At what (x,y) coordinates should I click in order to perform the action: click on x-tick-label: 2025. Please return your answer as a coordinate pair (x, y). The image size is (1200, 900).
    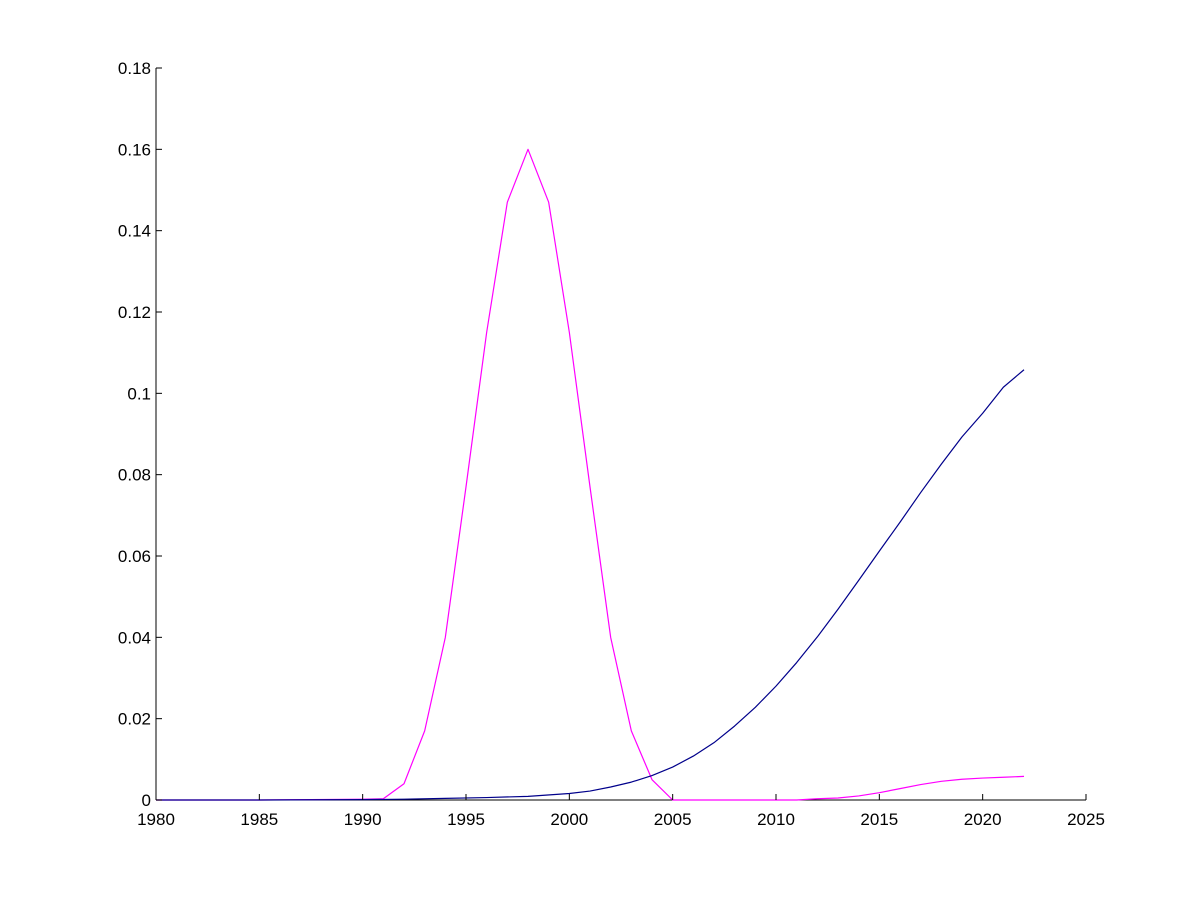
    Looking at the image, I should click on (1086, 819).